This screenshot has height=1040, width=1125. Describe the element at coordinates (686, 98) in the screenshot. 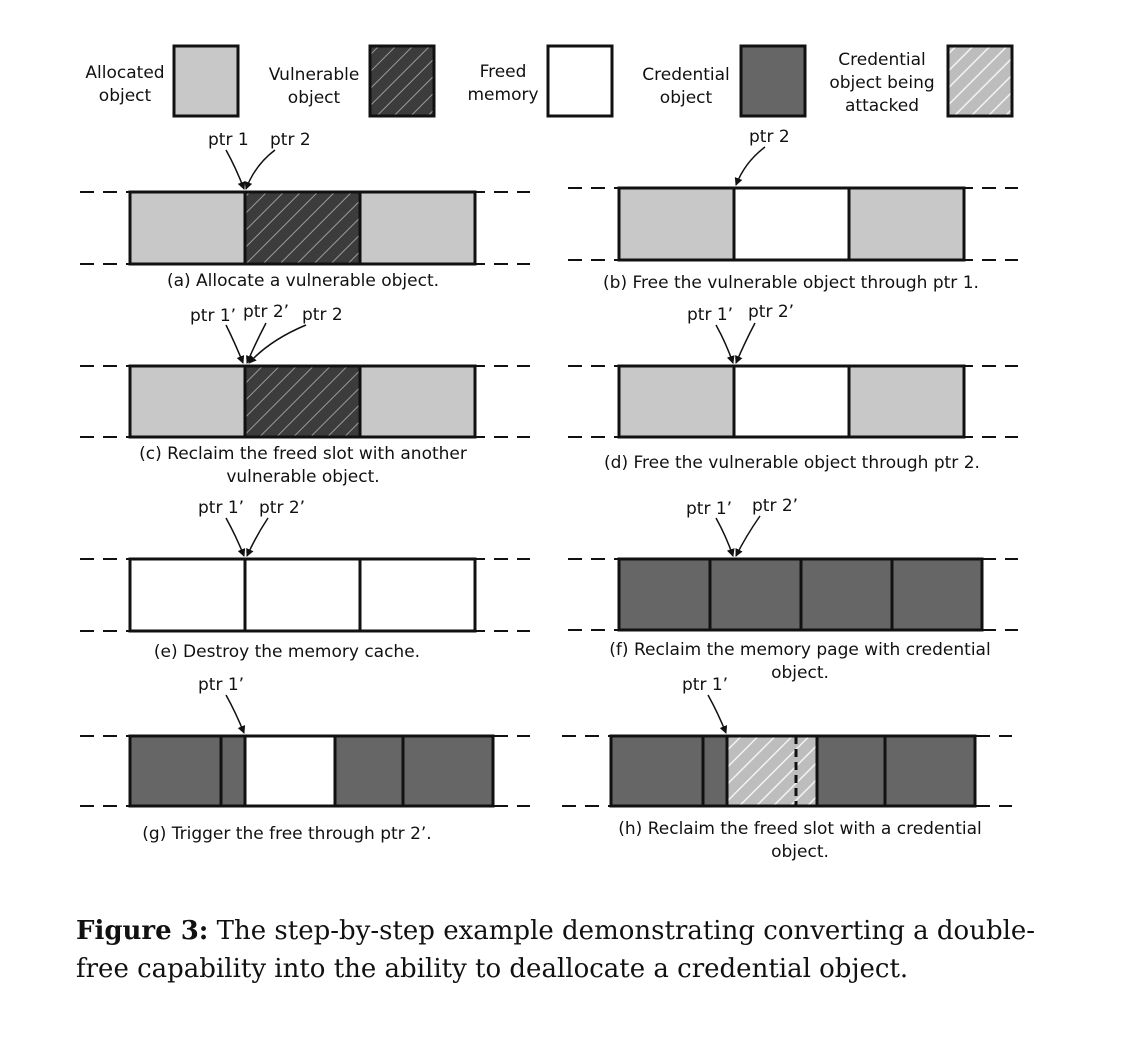

I see `legend-credential-label-2: object` at that location.